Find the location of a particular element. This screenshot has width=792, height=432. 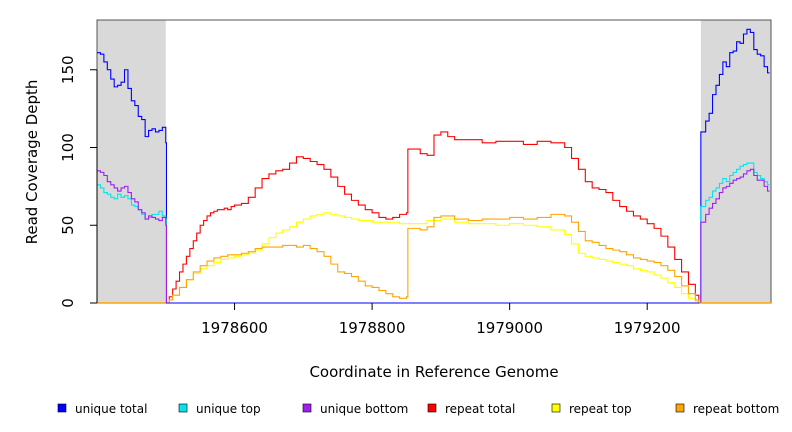

legend-label: unique total is located at coordinates (111, 409).